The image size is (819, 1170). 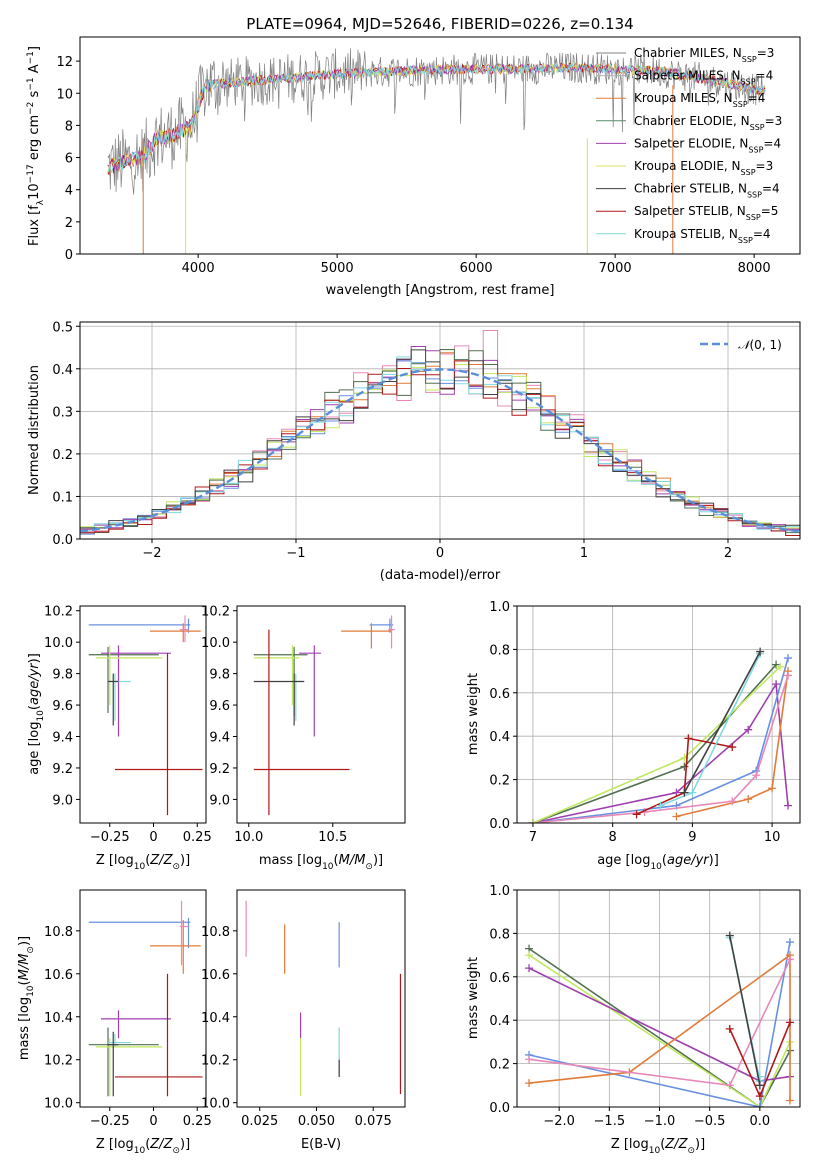 What do you see at coordinates (615, 268) in the screenshot?
I see `x-tick-label: 7000` at bounding box center [615, 268].